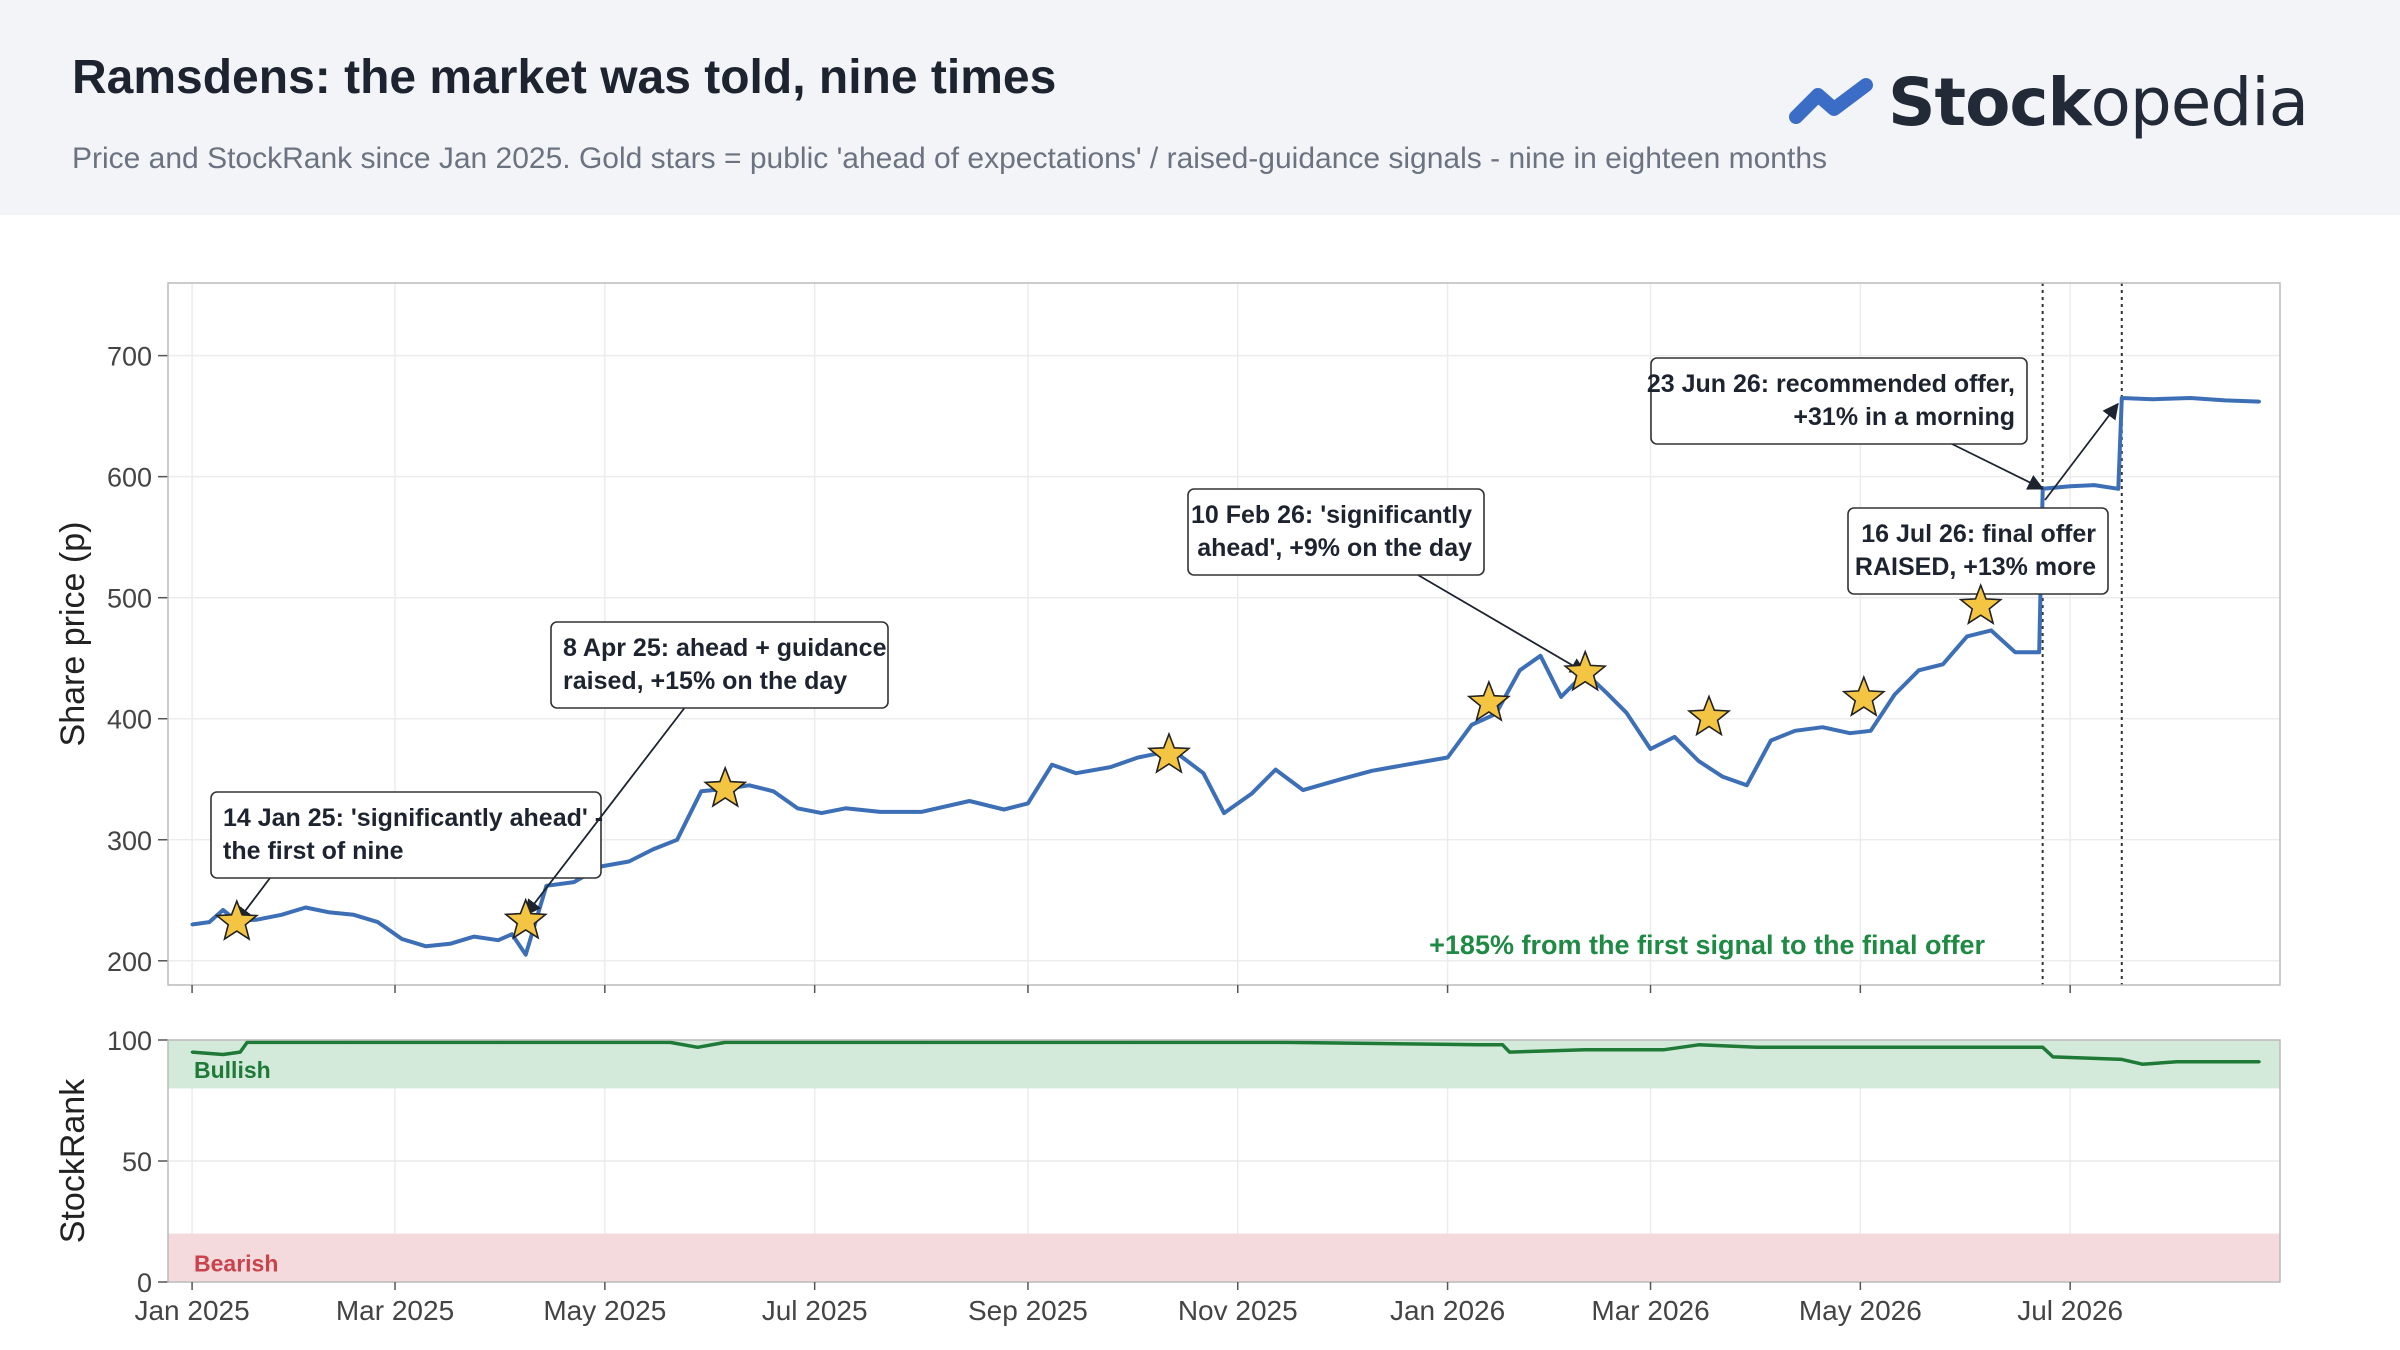 This screenshot has height=1350, width=2400. Describe the element at coordinates (1989, 102) in the screenshot. I see `brand-name-bold: Stock` at that location.